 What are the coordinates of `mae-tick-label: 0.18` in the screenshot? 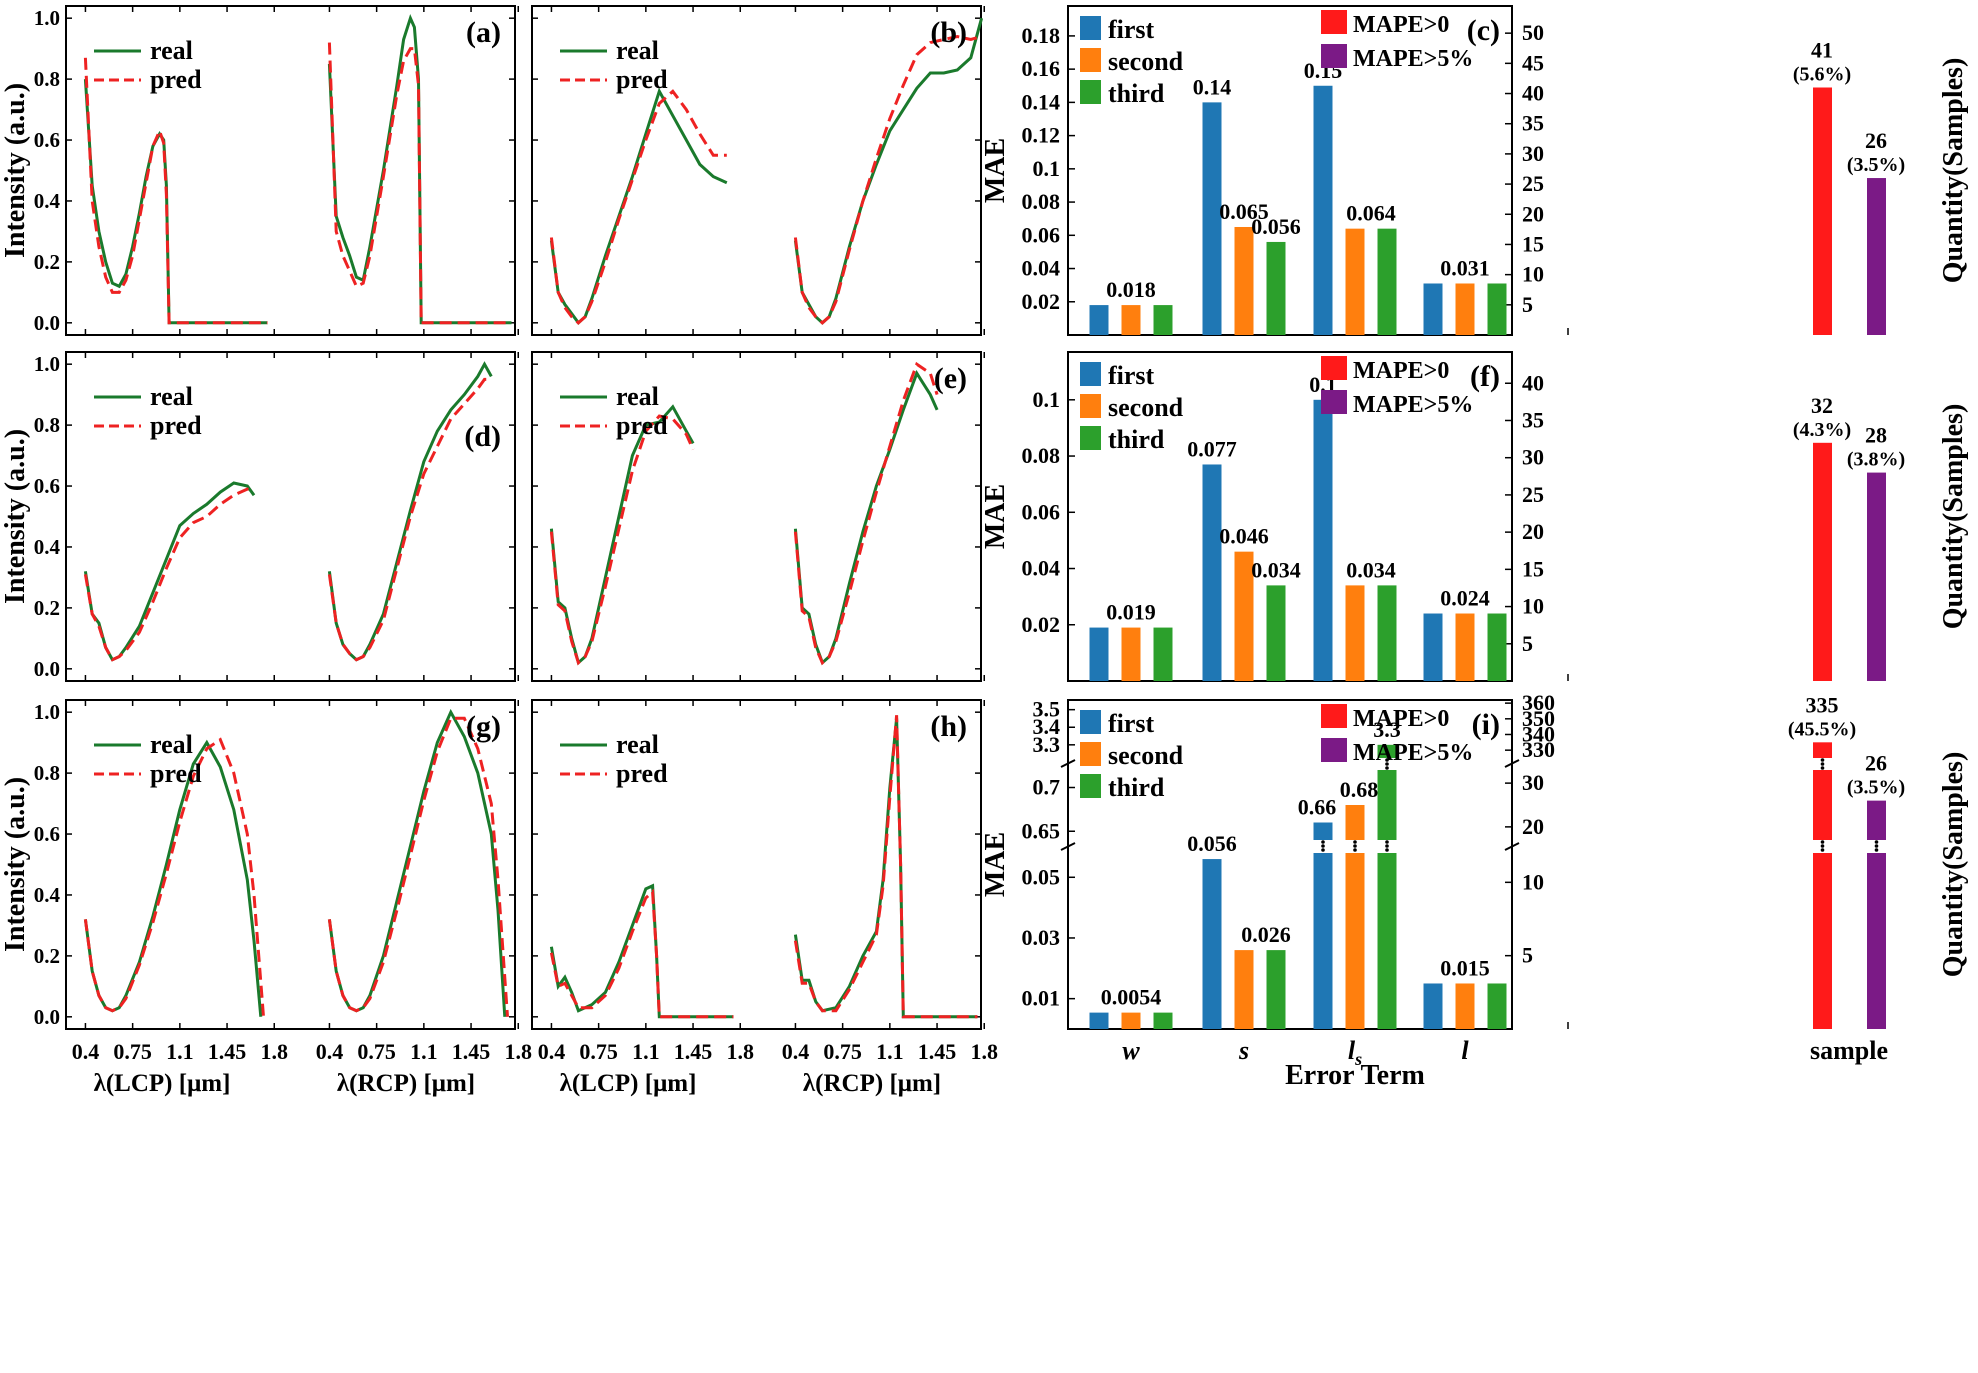 It's located at (1041, 35).